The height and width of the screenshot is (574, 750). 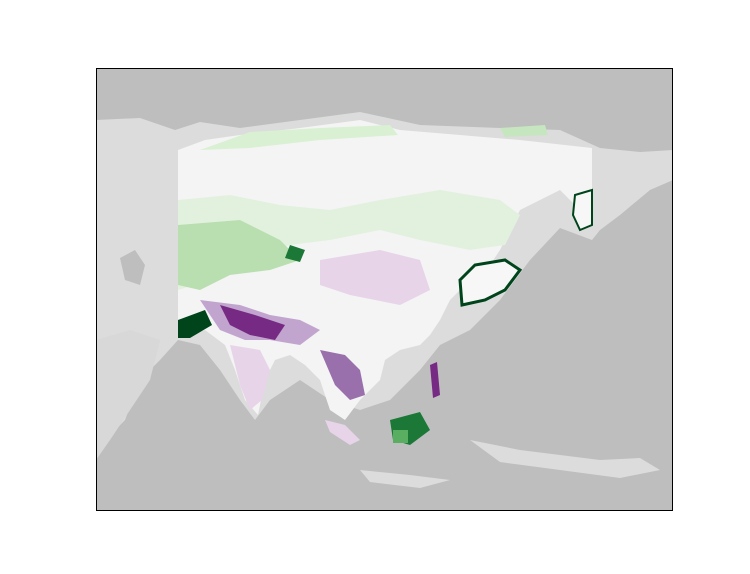 I want to click on ocean, so click(x=526, y=485).